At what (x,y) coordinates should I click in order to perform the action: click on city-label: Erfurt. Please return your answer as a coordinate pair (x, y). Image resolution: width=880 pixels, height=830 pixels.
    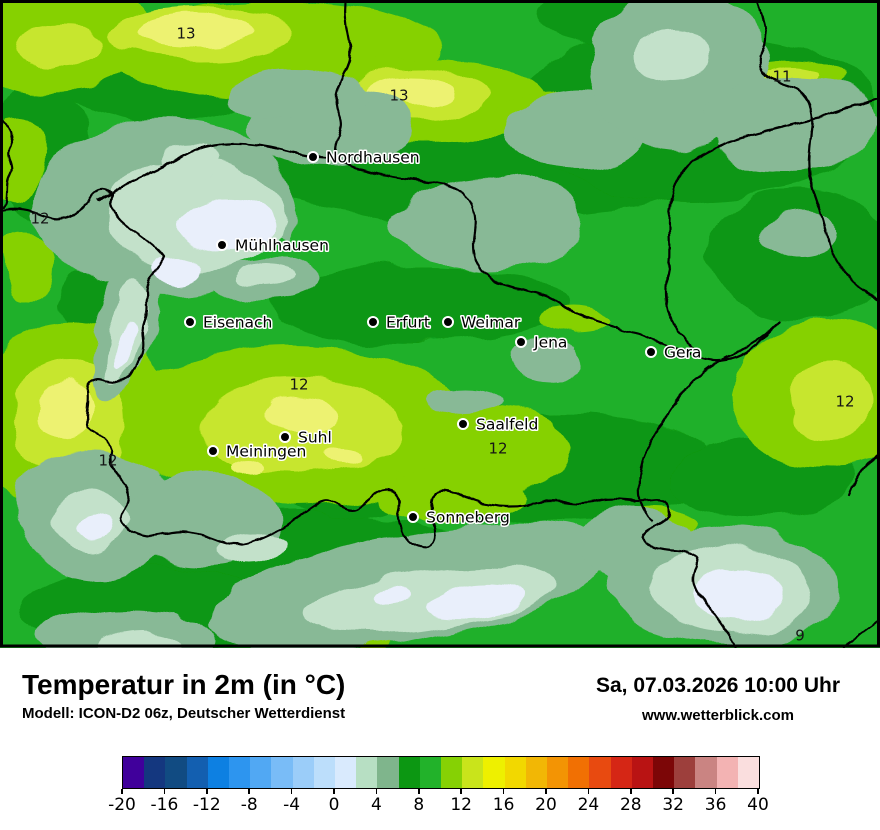
    Looking at the image, I should click on (408, 323).